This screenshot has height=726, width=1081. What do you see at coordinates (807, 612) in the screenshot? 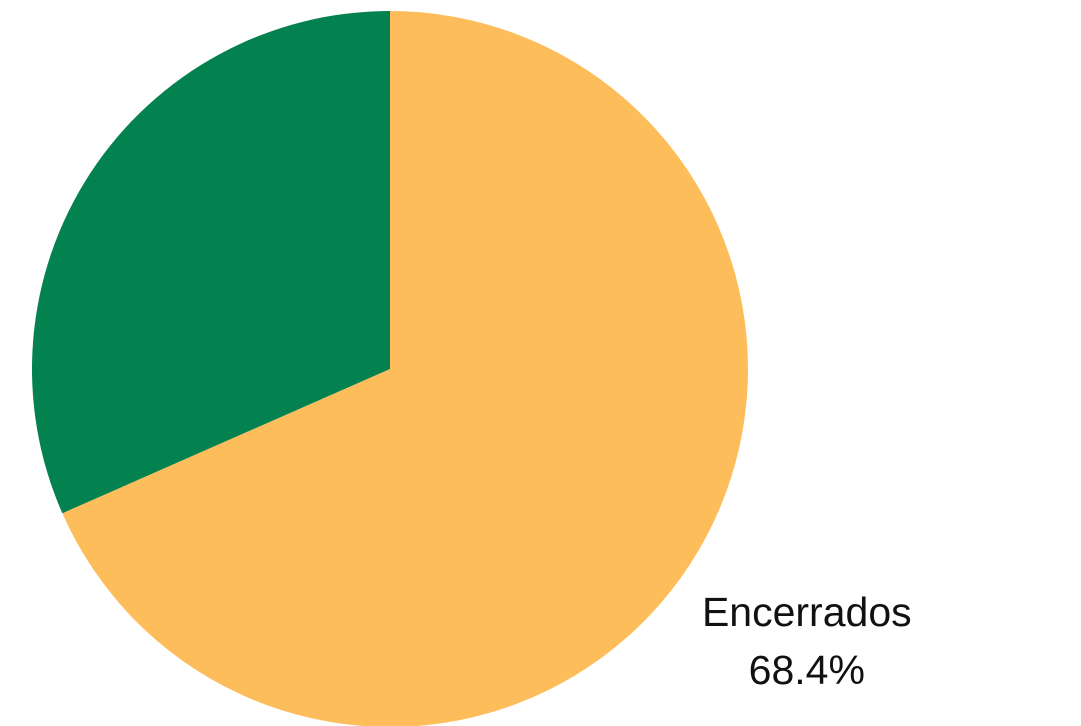
I see `slice-label-name: Encerrados` at bounding box center [807, 612].